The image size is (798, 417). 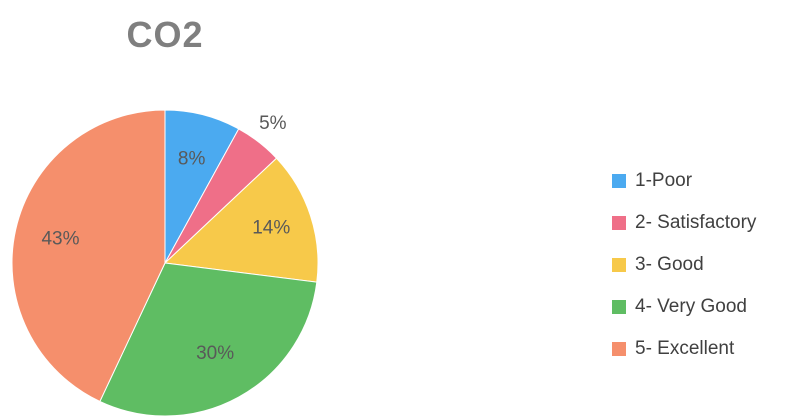 What do you see at coordinates (273, 123) in the screenshot?
I see `slice-label-2: 5%` at bounding box center [273, 123].